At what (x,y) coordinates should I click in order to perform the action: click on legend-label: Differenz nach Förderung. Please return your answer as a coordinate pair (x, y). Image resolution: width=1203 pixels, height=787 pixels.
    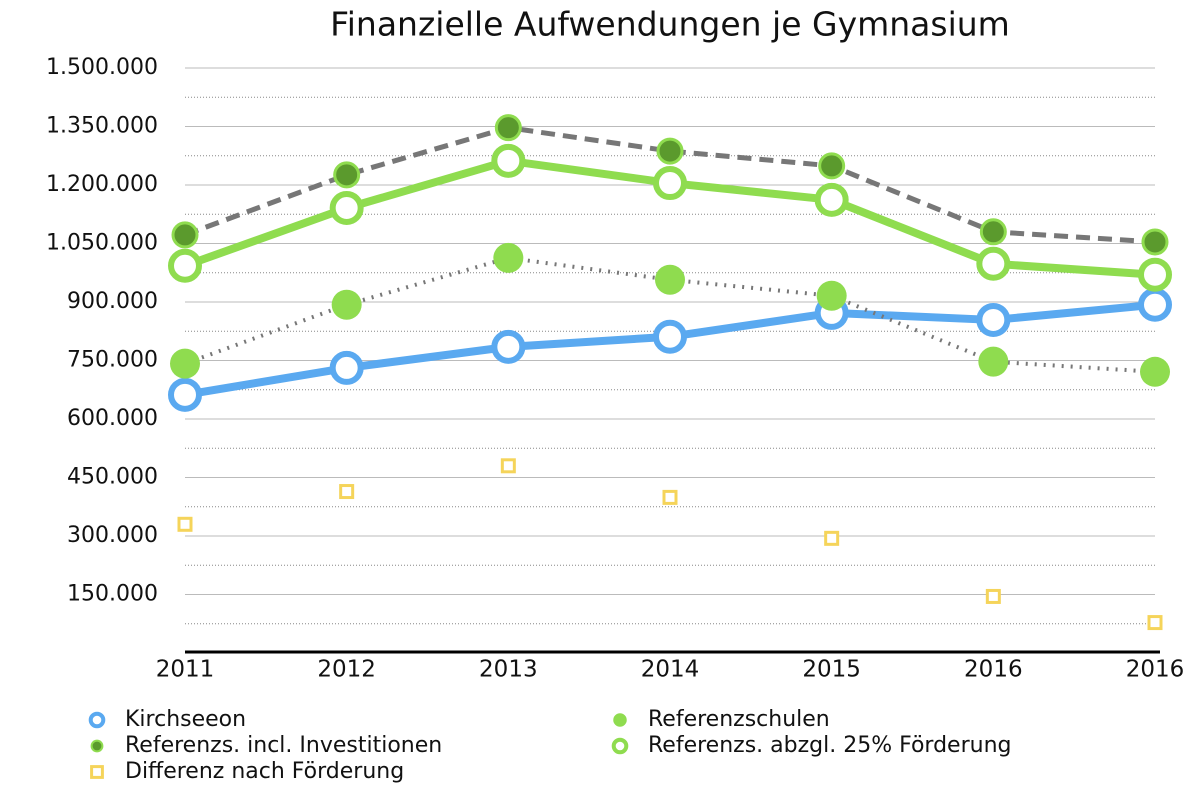
    Looking at the image, I should click on (264, 771).